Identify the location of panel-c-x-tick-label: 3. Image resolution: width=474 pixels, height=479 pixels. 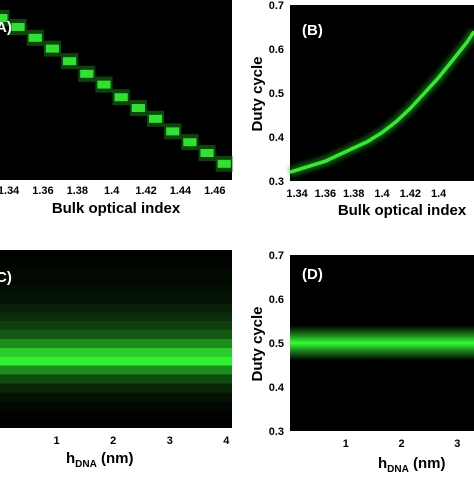
(170, 441).